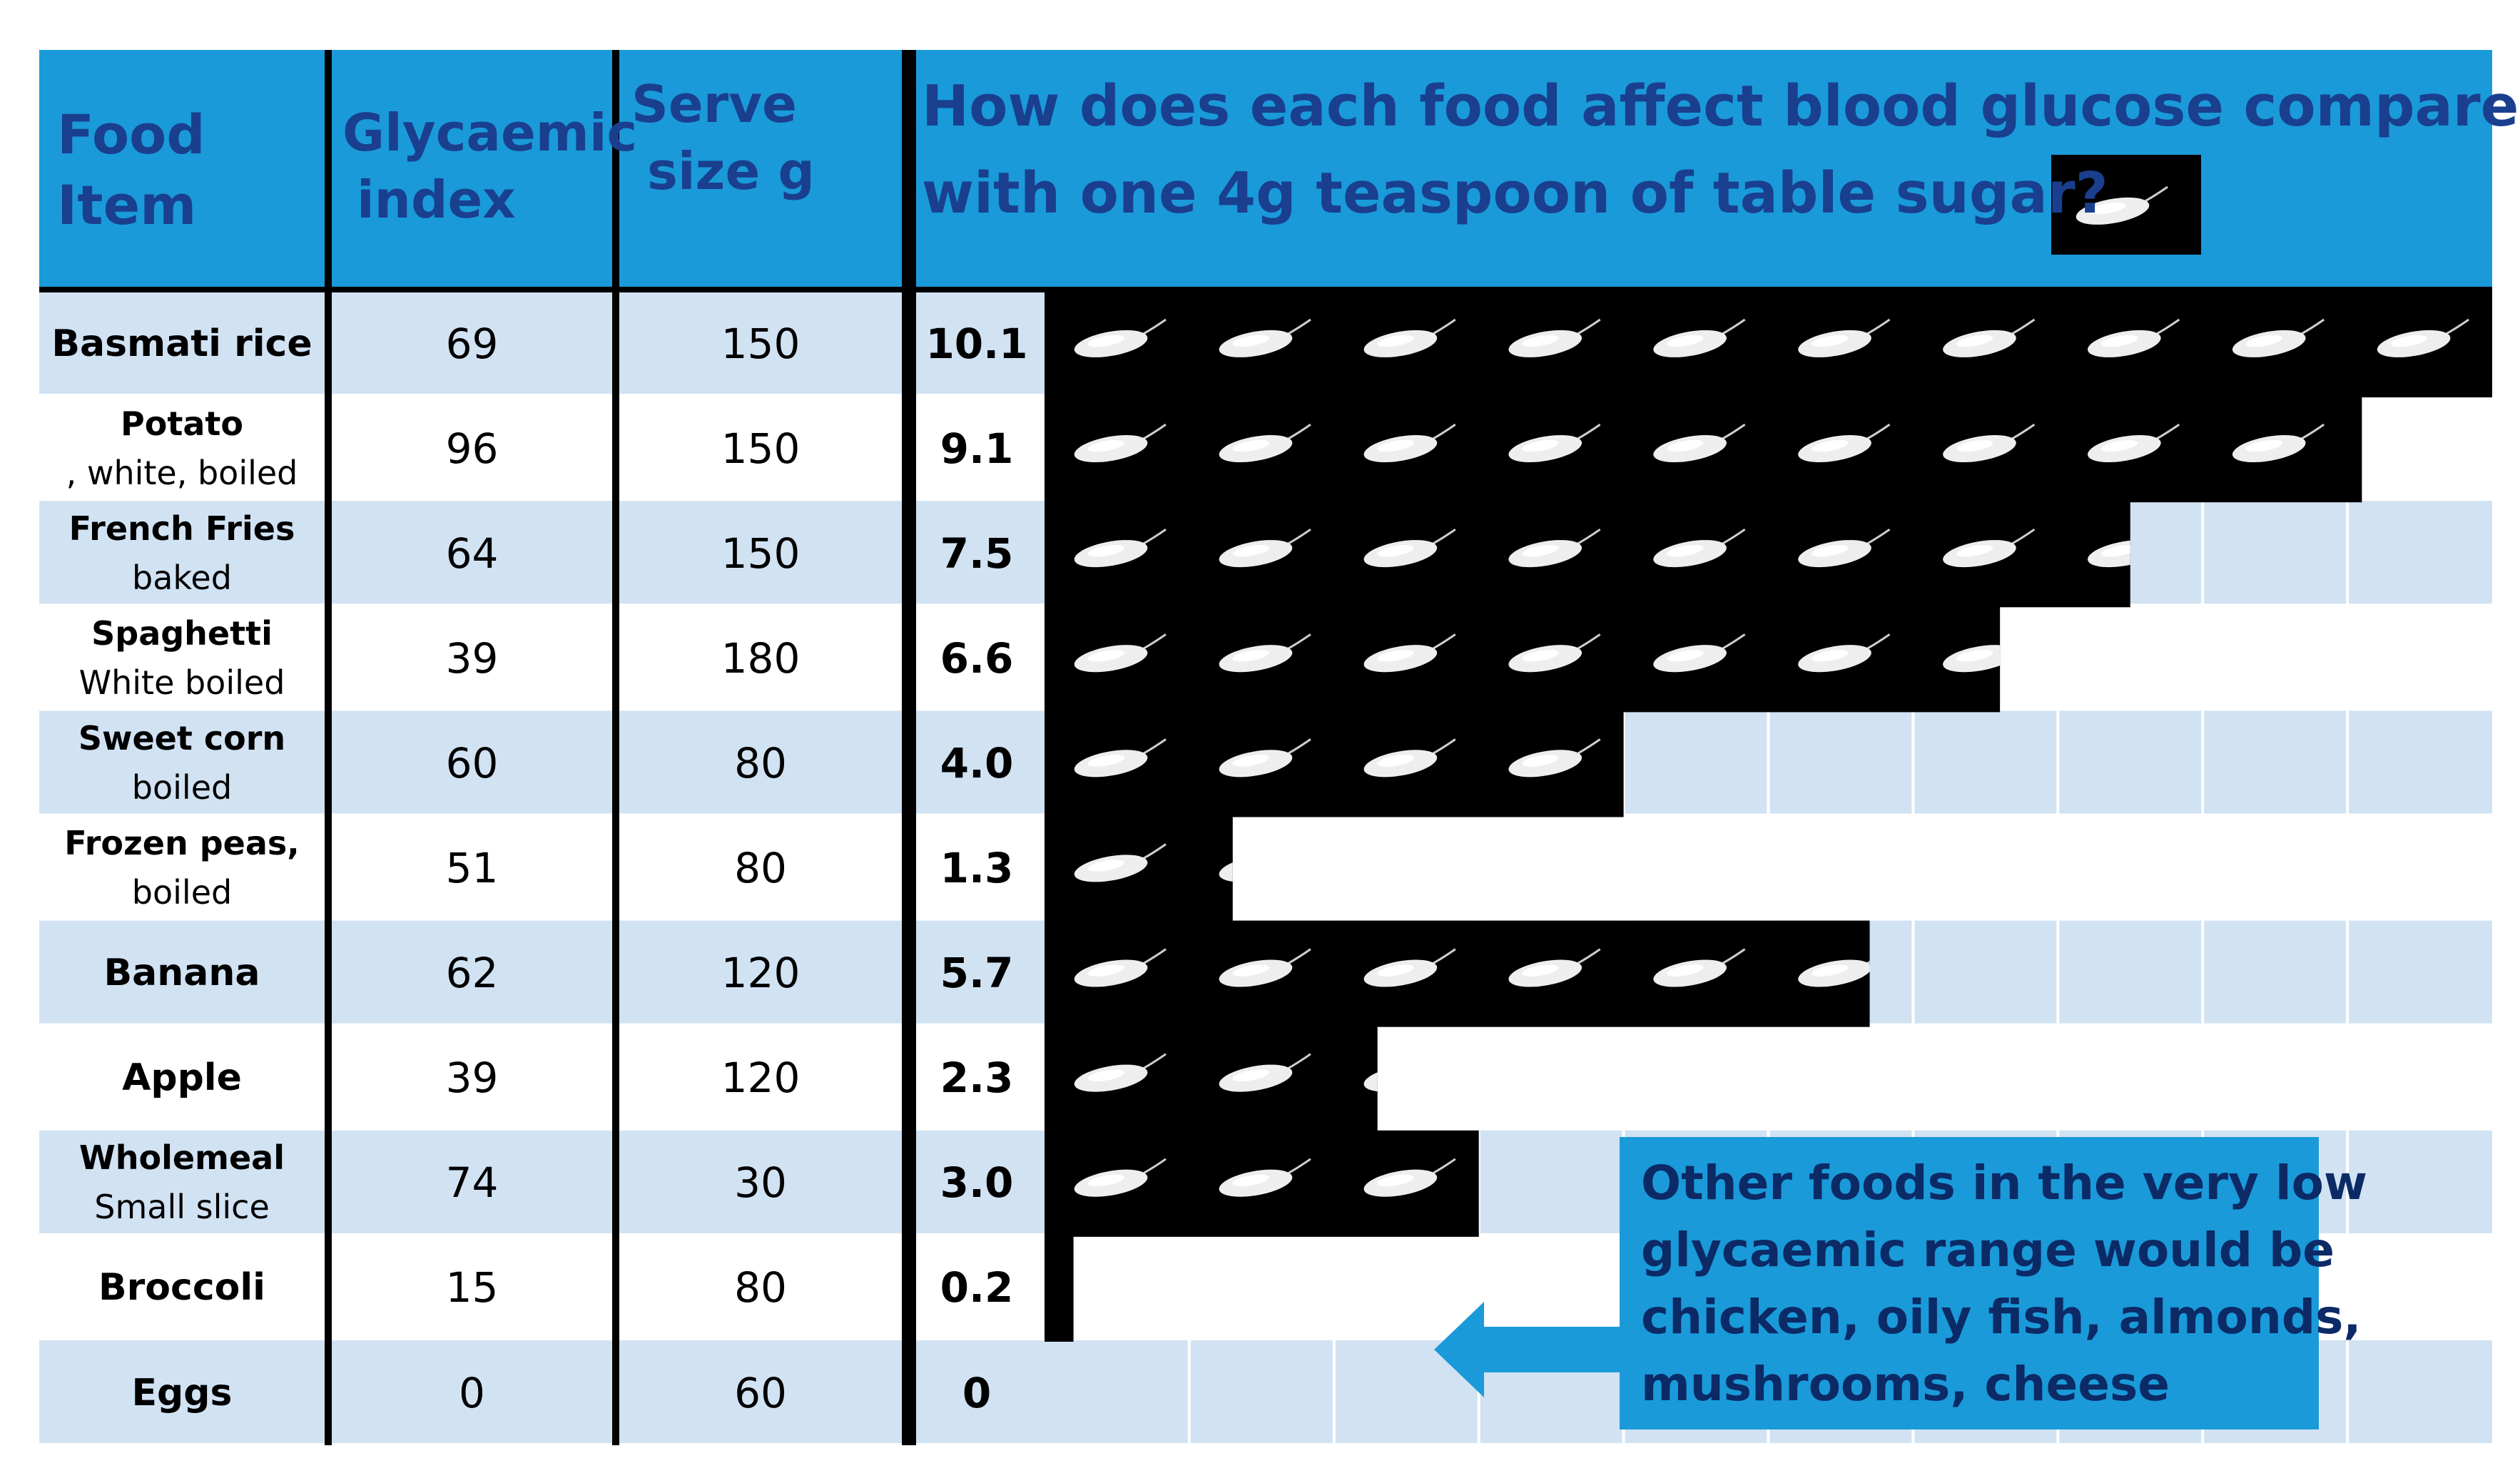  What do you see at coordinates (182, 658) in the screenshot?
I see `food-name-cell: Spaghetti White boiled` at bounding box center [182, 658].